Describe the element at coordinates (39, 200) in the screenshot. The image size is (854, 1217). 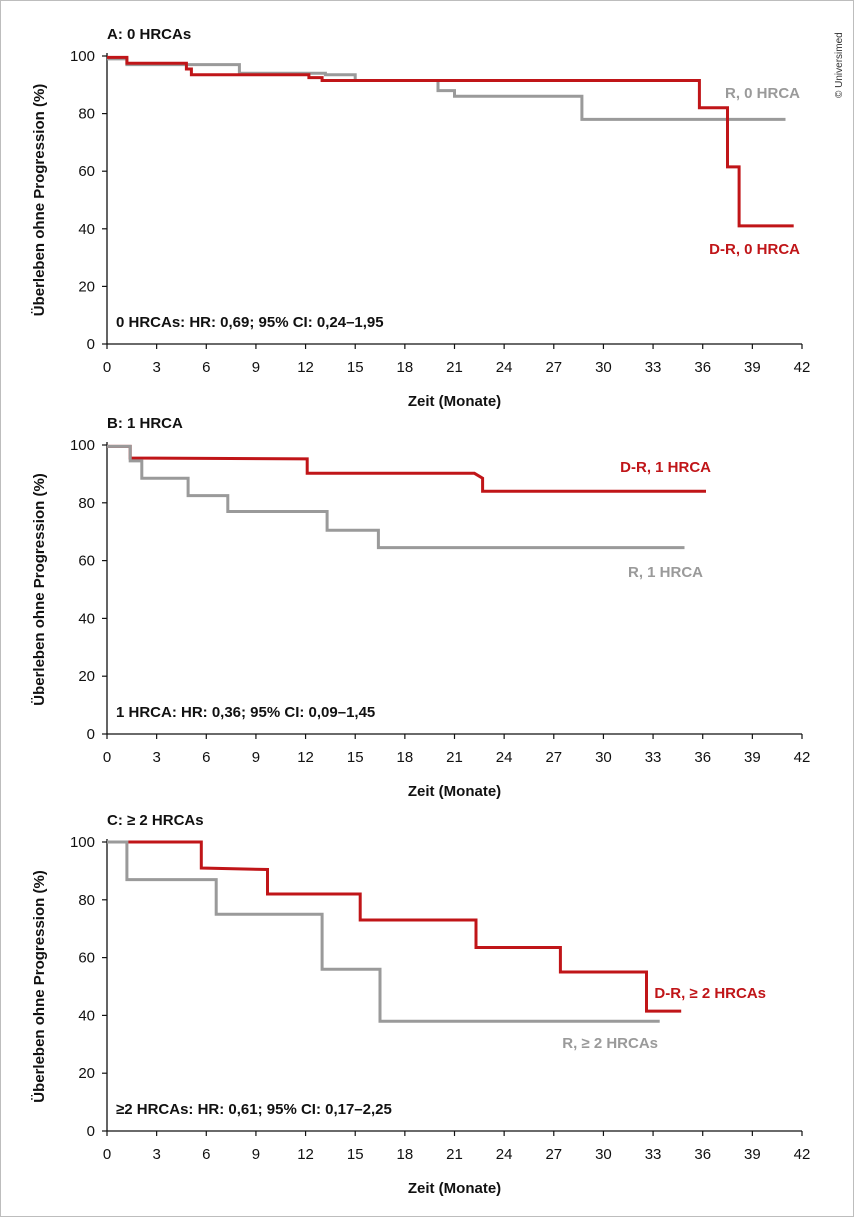
I see `panel-a-y-axis-label: Überleben ohne Progression (%)` at that location.